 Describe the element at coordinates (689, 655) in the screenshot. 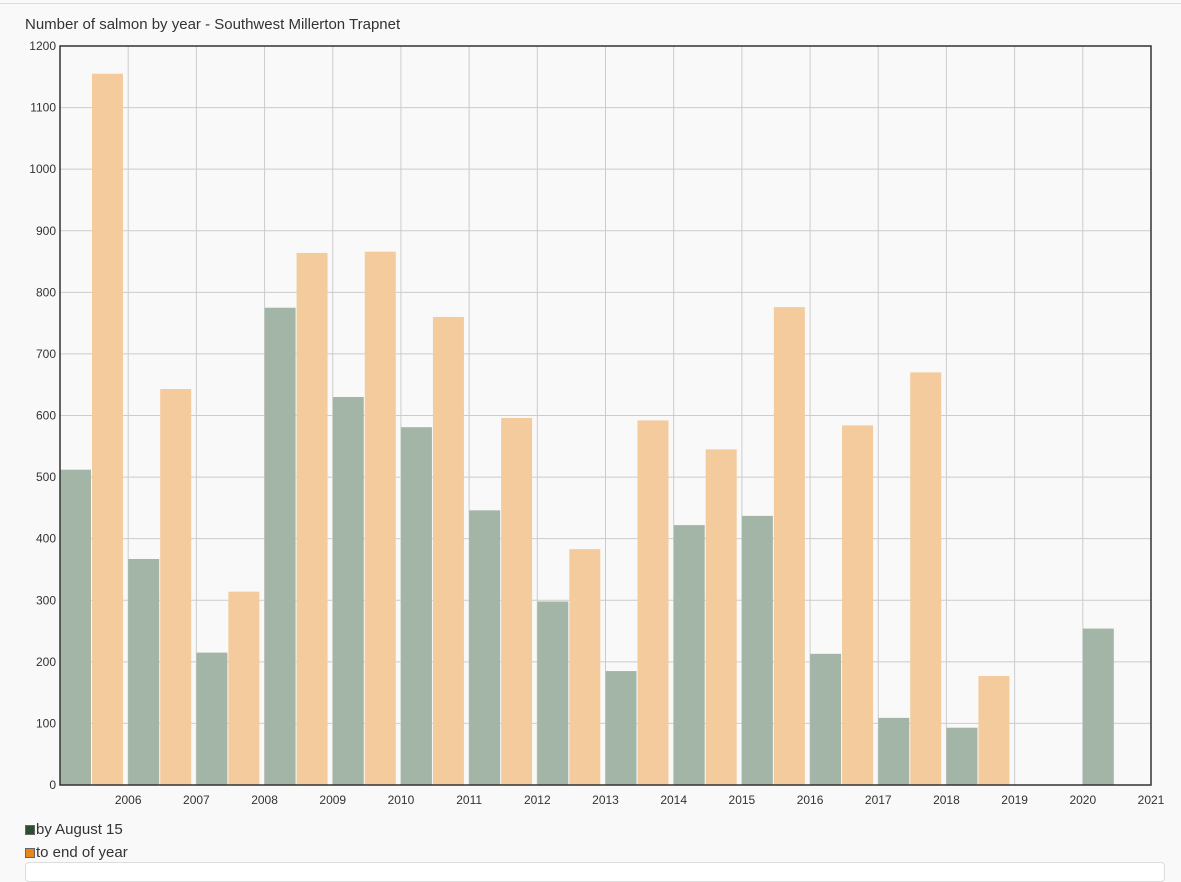

I see `bar-by-august-15-2015` at that location.